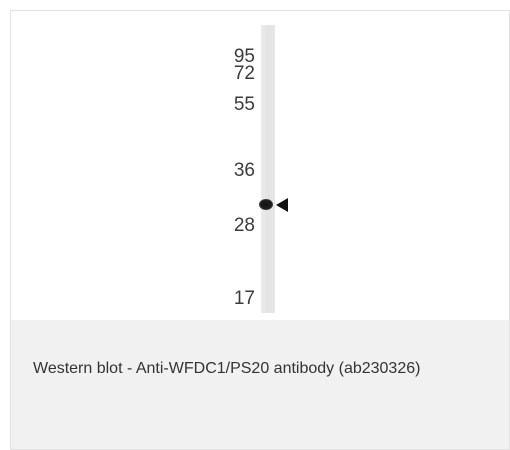 This screenshot has width=510, height=450. I want to click on protein-band, so click(266, 204).